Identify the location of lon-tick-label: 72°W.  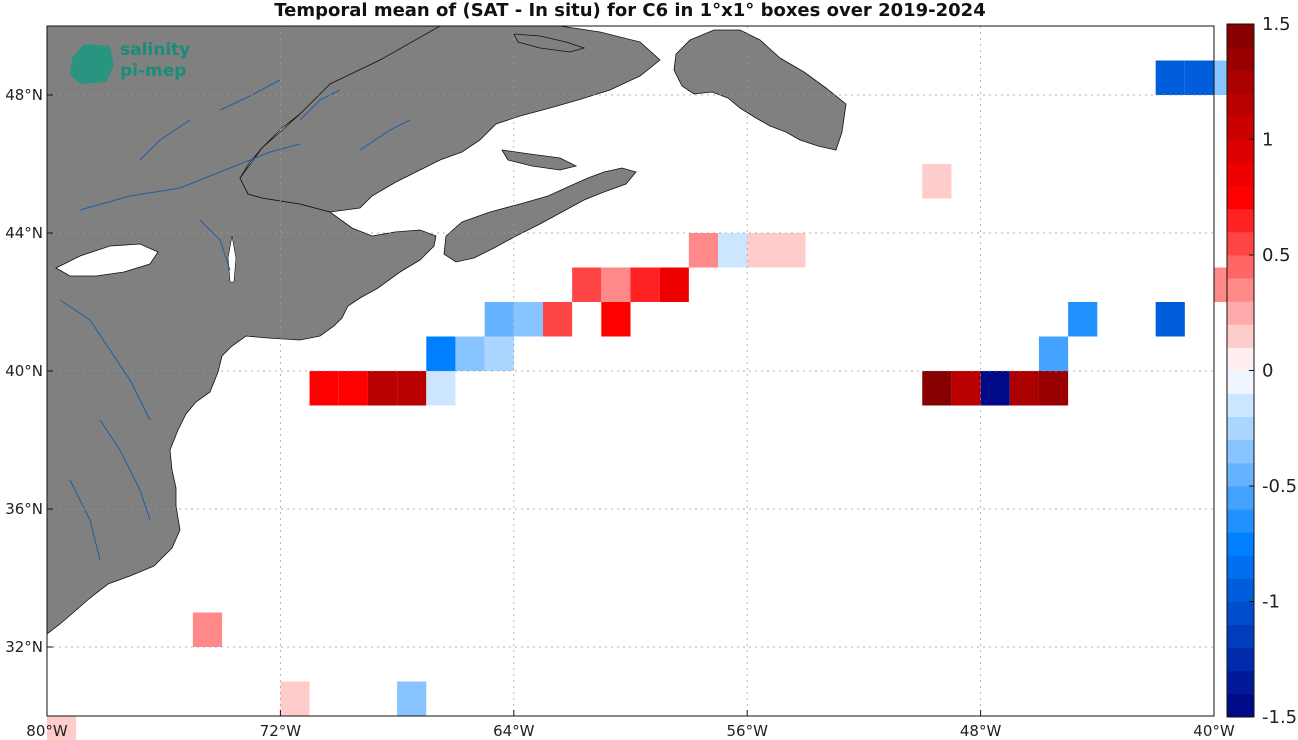
(281, 731).